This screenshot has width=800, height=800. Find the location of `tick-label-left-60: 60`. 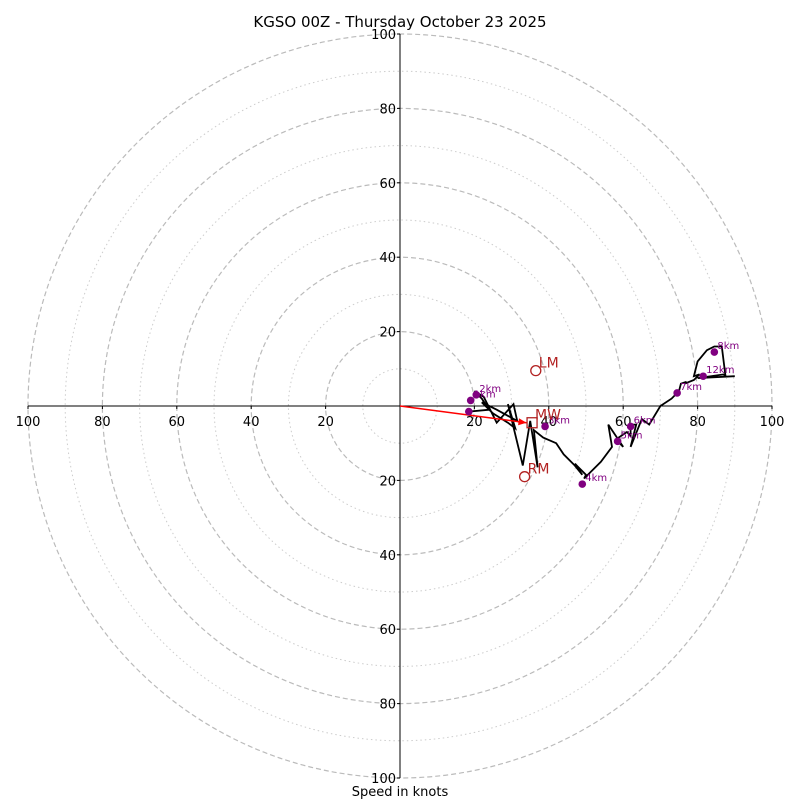

tick-label-left-60: 60 is located at coordinates (177, 422).